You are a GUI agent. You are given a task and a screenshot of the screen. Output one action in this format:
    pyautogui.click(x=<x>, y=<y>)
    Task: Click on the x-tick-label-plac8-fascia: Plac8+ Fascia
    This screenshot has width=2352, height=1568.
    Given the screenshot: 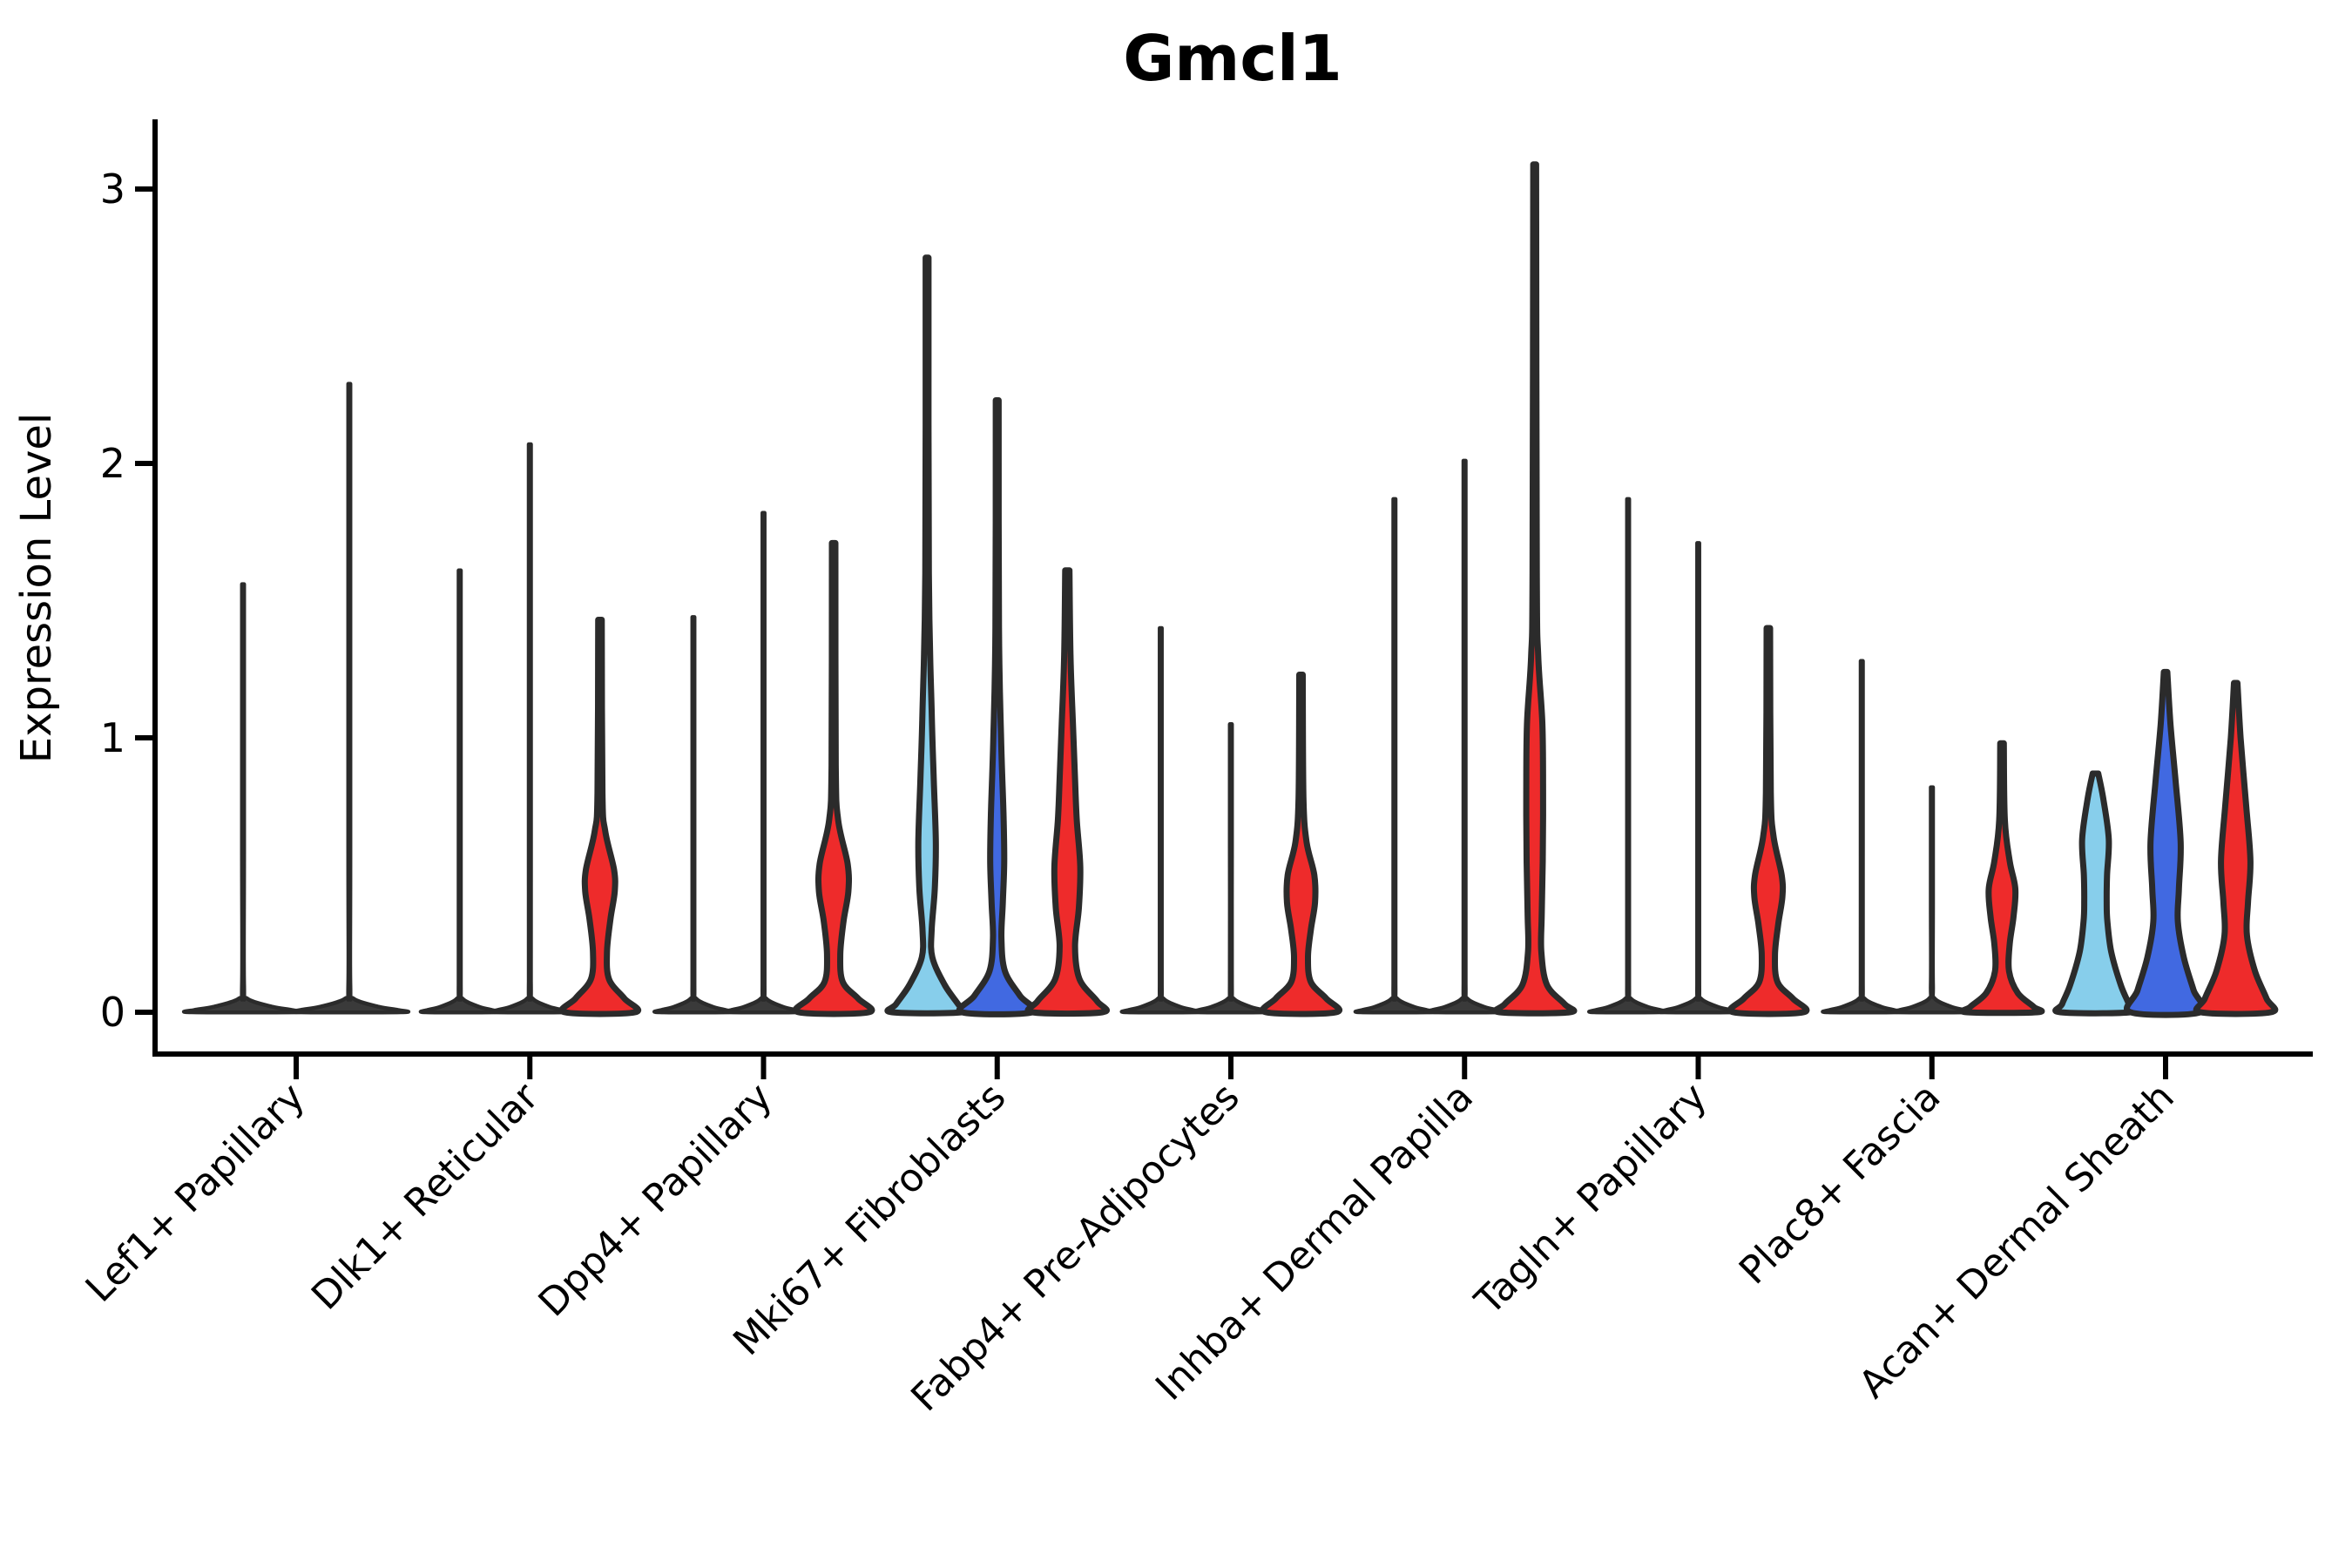 What is the action you would take?
    pyautogui.click(x=1841, y=1184)
    